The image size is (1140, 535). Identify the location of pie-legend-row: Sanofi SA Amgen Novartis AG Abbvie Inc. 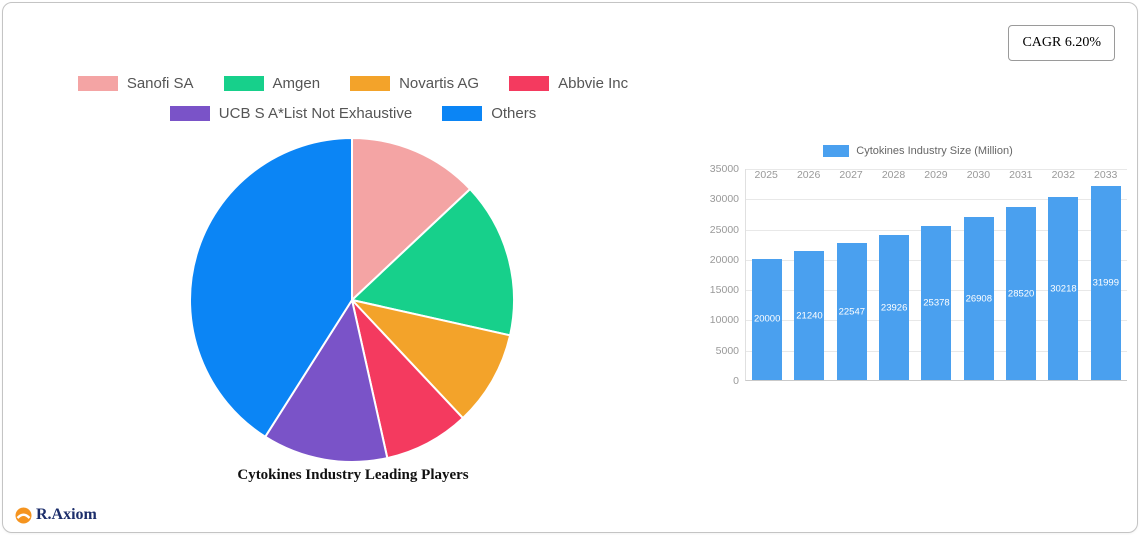
(353, 83).